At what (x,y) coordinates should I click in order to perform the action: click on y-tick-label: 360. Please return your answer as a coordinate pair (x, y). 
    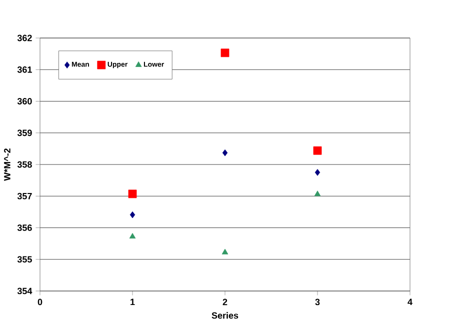
    Looking at the image, I should click on (24, 101).